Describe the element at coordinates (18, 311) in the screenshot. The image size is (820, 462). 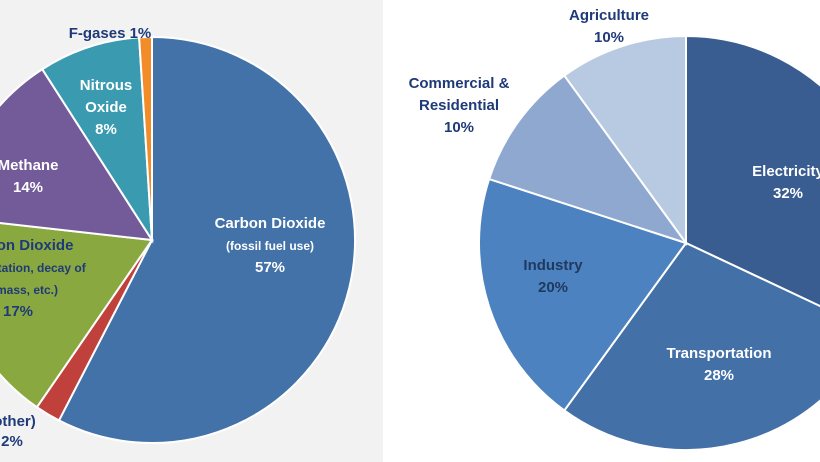
I see `slice-value-carbon-dioxide-deforestation-decay-of-biomass-etc: 17%` at that location.